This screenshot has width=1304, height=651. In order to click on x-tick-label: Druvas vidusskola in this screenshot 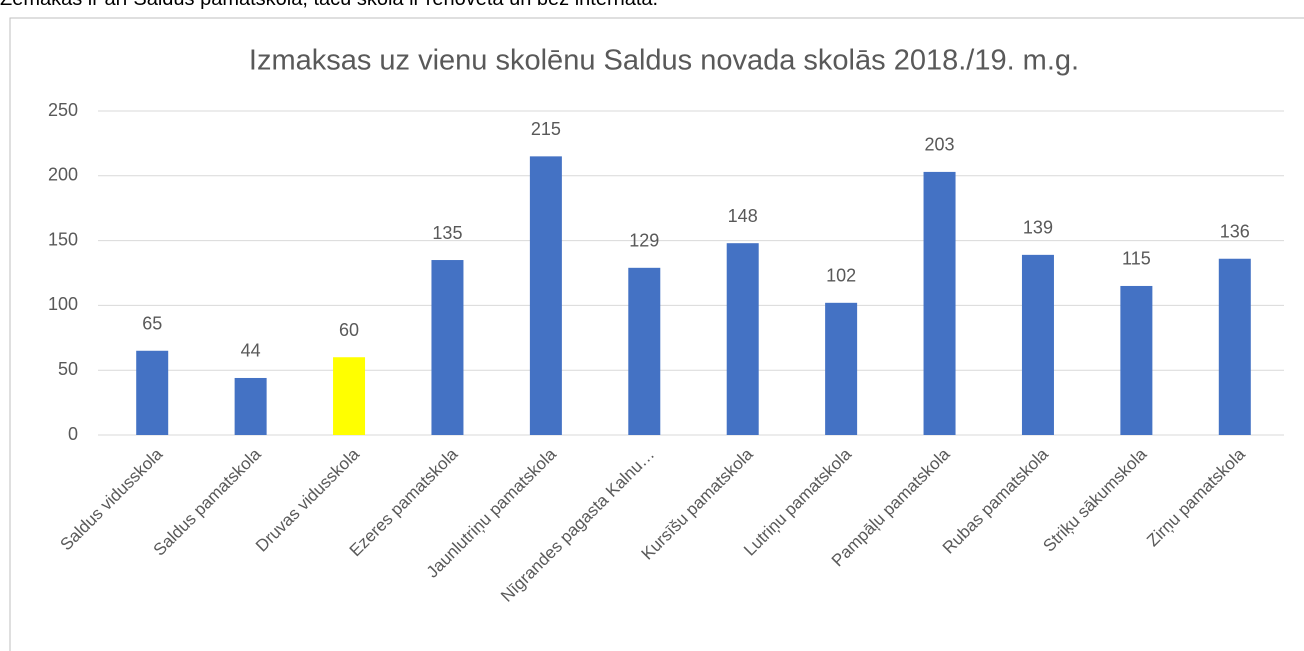, I will do `click(307, 499)`.